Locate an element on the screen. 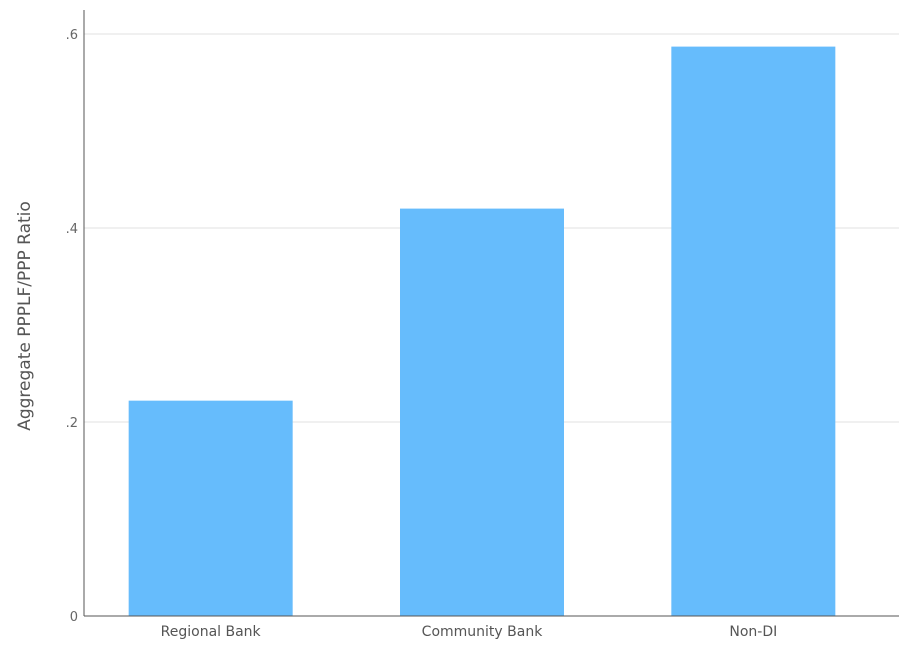 The height and width of the screenshot is (647, 899). bar-regional-bank is located at coordinates (210, 508).